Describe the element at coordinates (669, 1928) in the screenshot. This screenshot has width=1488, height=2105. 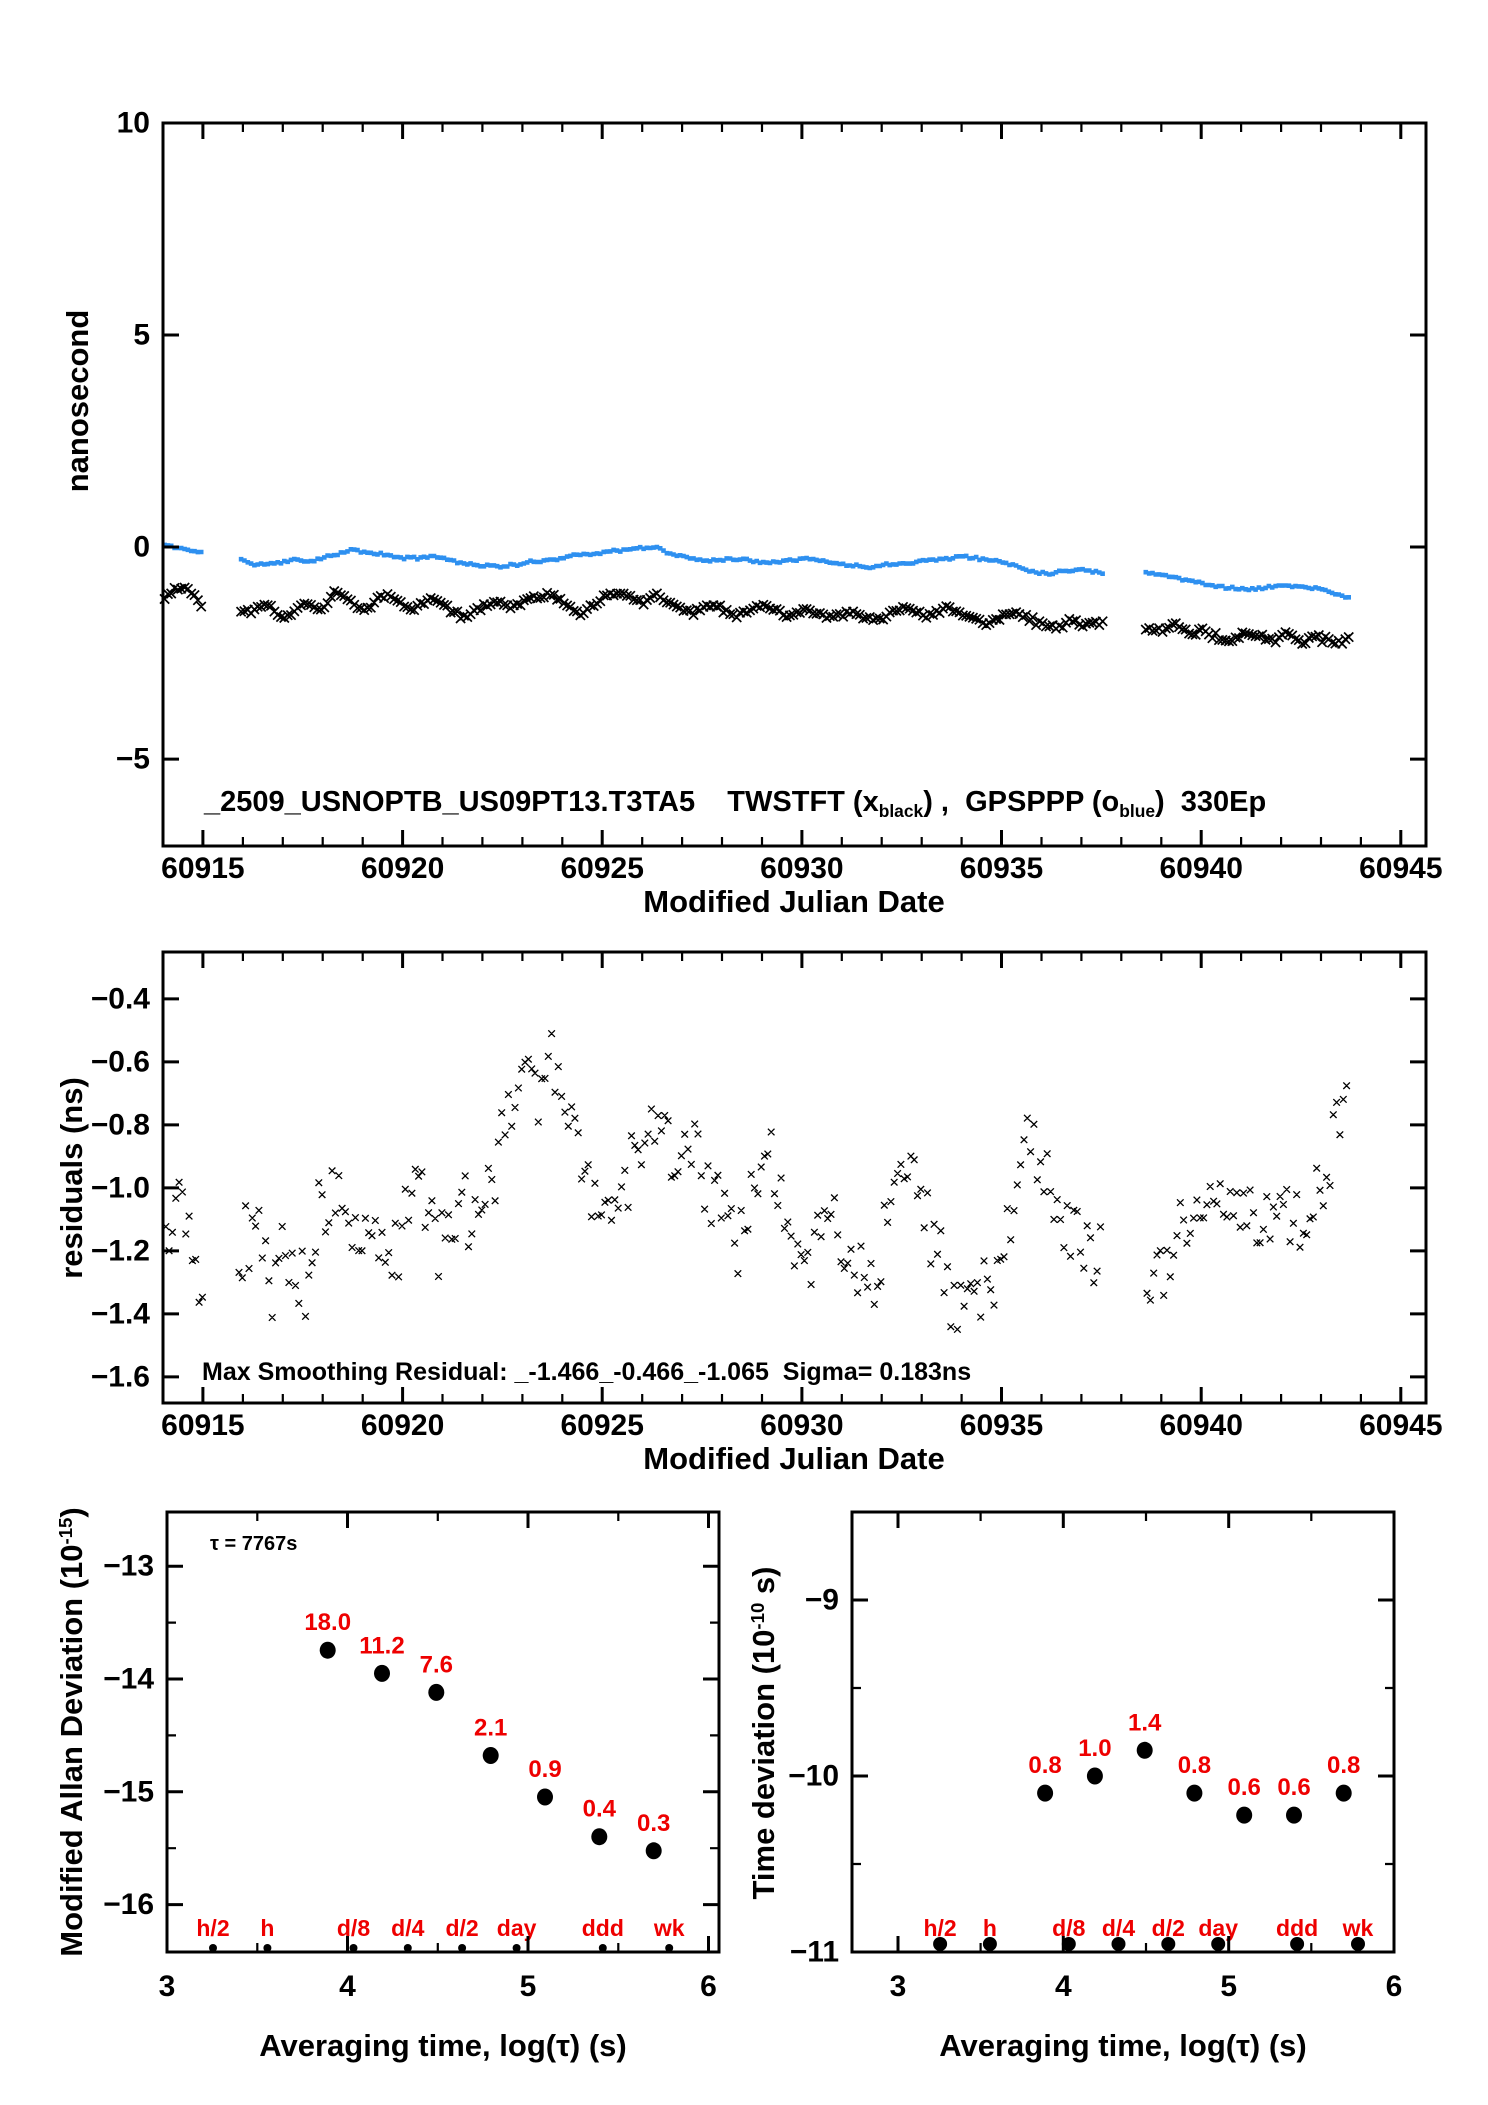
I see `tau-marker-label: wk` at that location.